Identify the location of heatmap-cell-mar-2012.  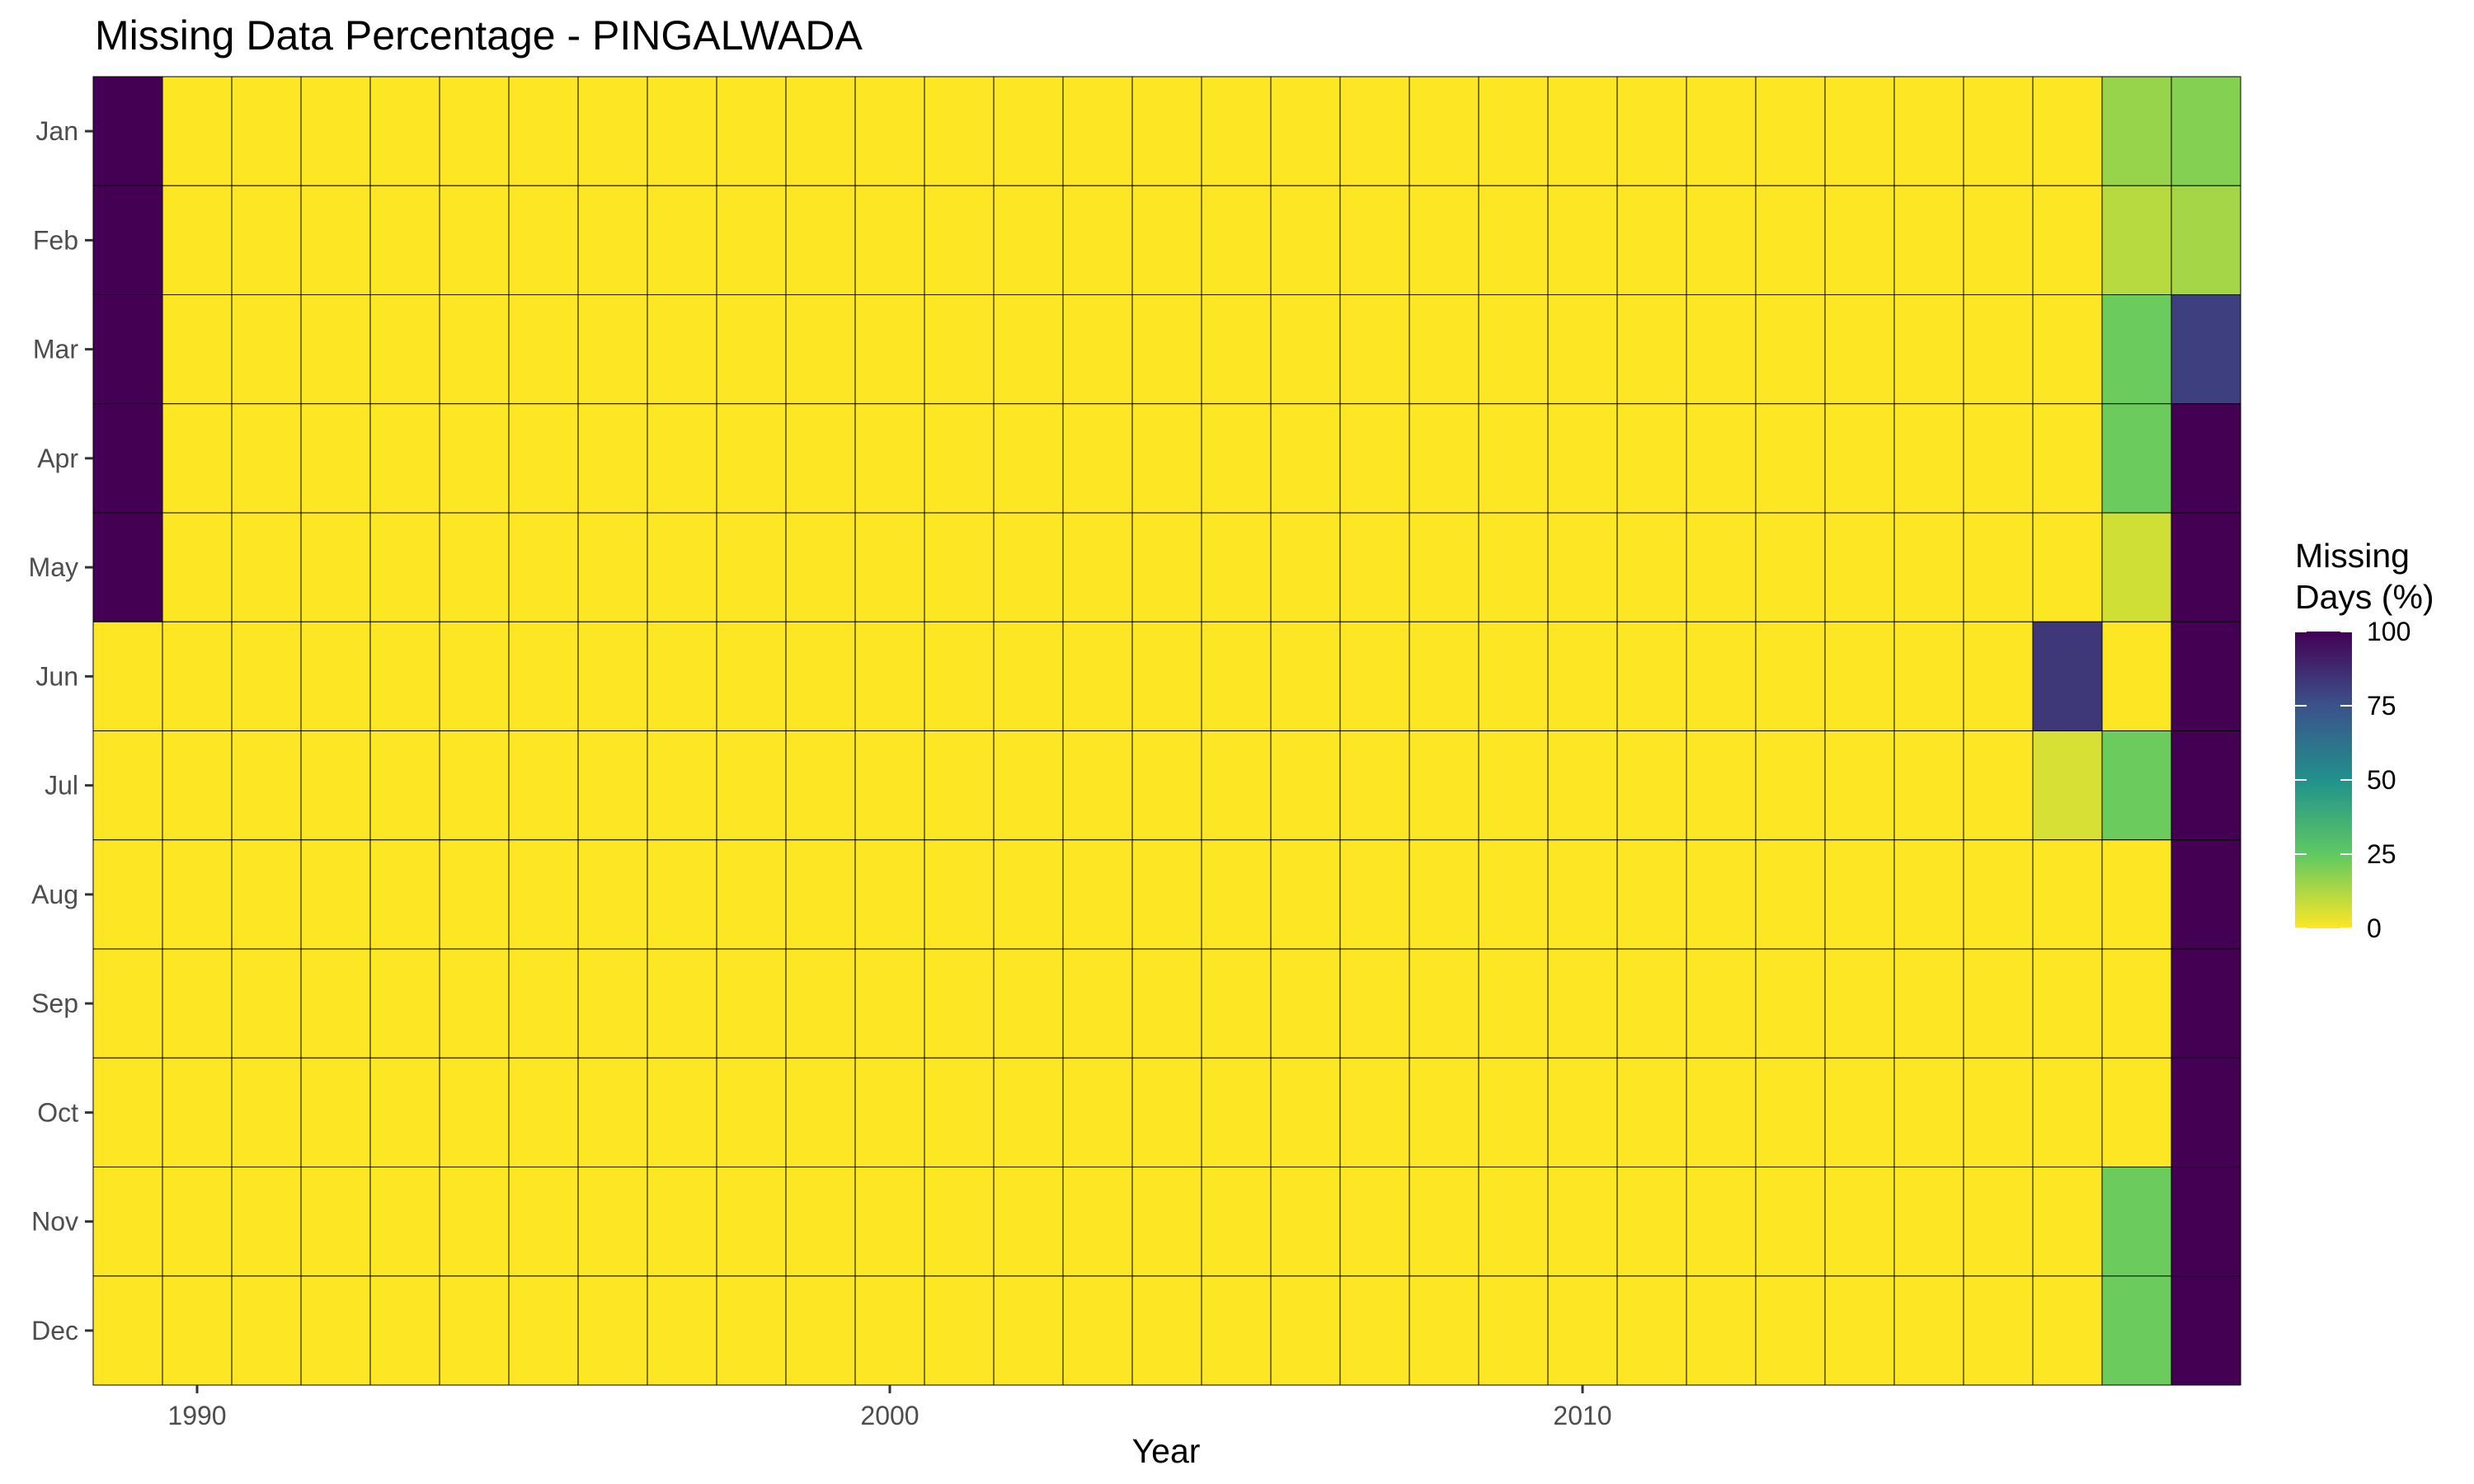
(1721, 349).